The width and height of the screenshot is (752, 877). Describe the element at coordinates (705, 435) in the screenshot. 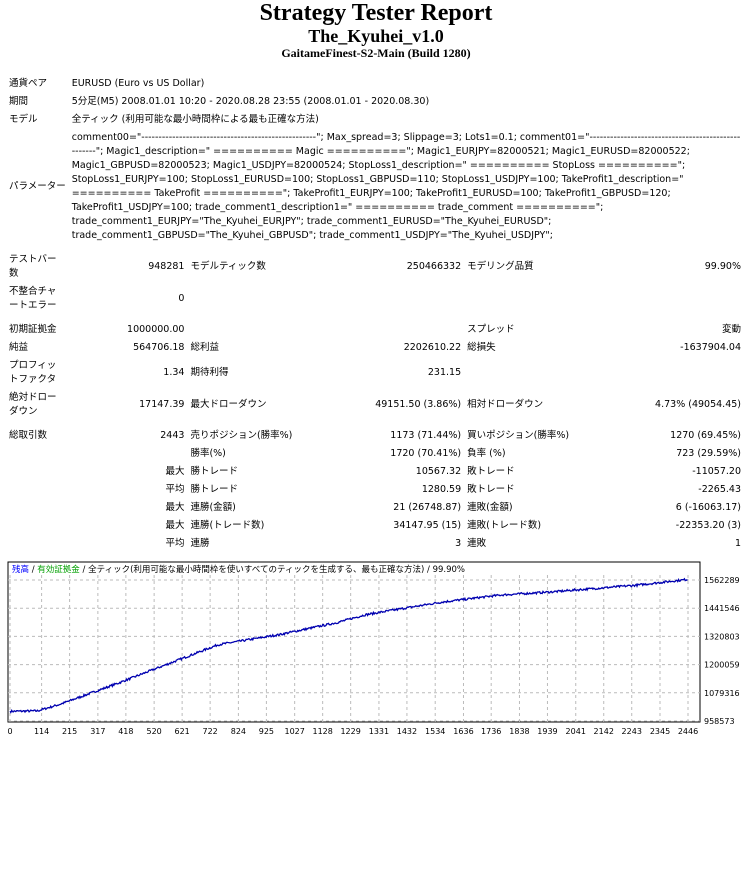

I see `value: 1270 (69.45%)` at that location.